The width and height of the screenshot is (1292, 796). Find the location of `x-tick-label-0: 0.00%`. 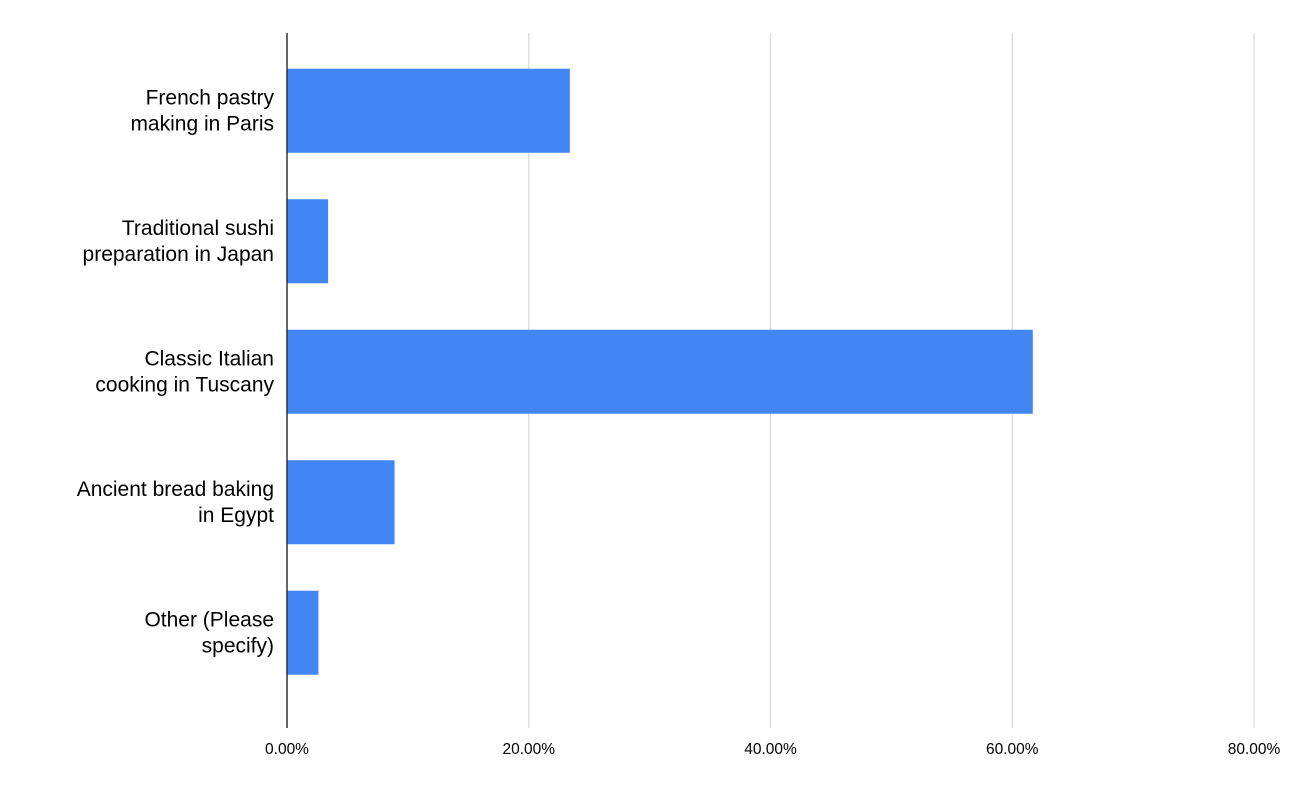

x-tick-label-0: 0.00% is located at coordinates (287, 749).